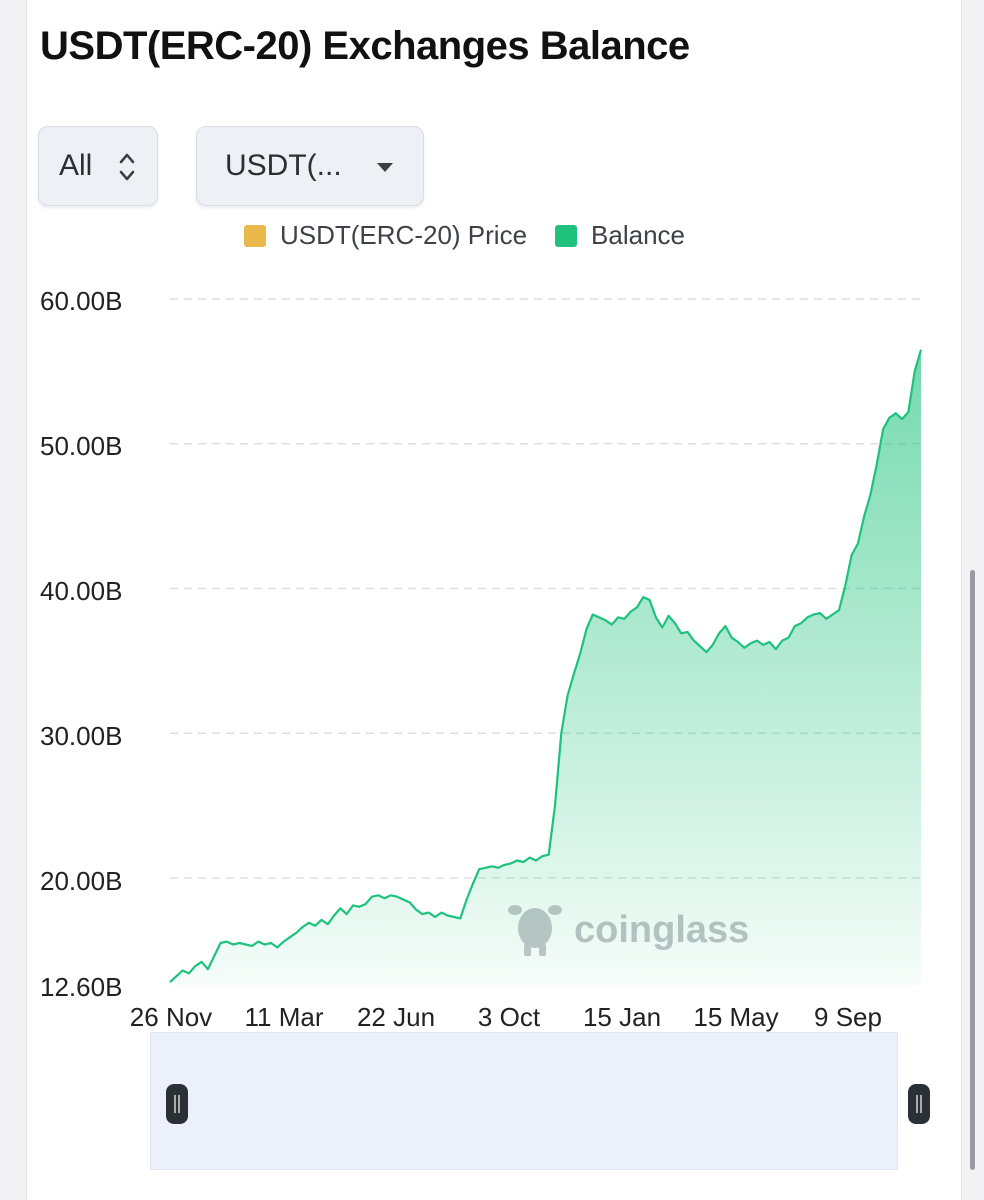 This screenshot has height=1200, width=984. I want to click on range-select: All, so click(98, 166).